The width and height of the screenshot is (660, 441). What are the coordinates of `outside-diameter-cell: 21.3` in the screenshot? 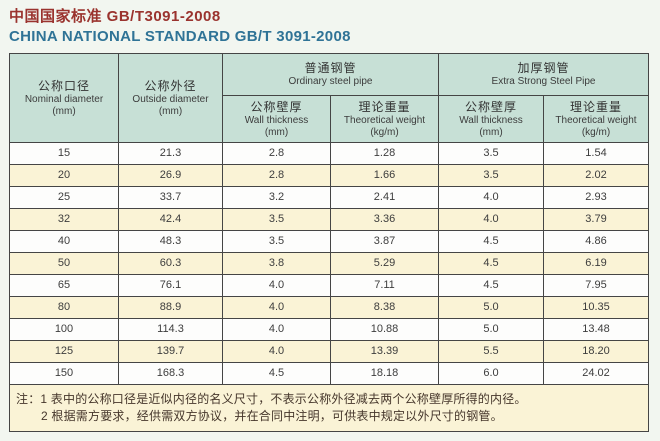 It's located at (170, 153).